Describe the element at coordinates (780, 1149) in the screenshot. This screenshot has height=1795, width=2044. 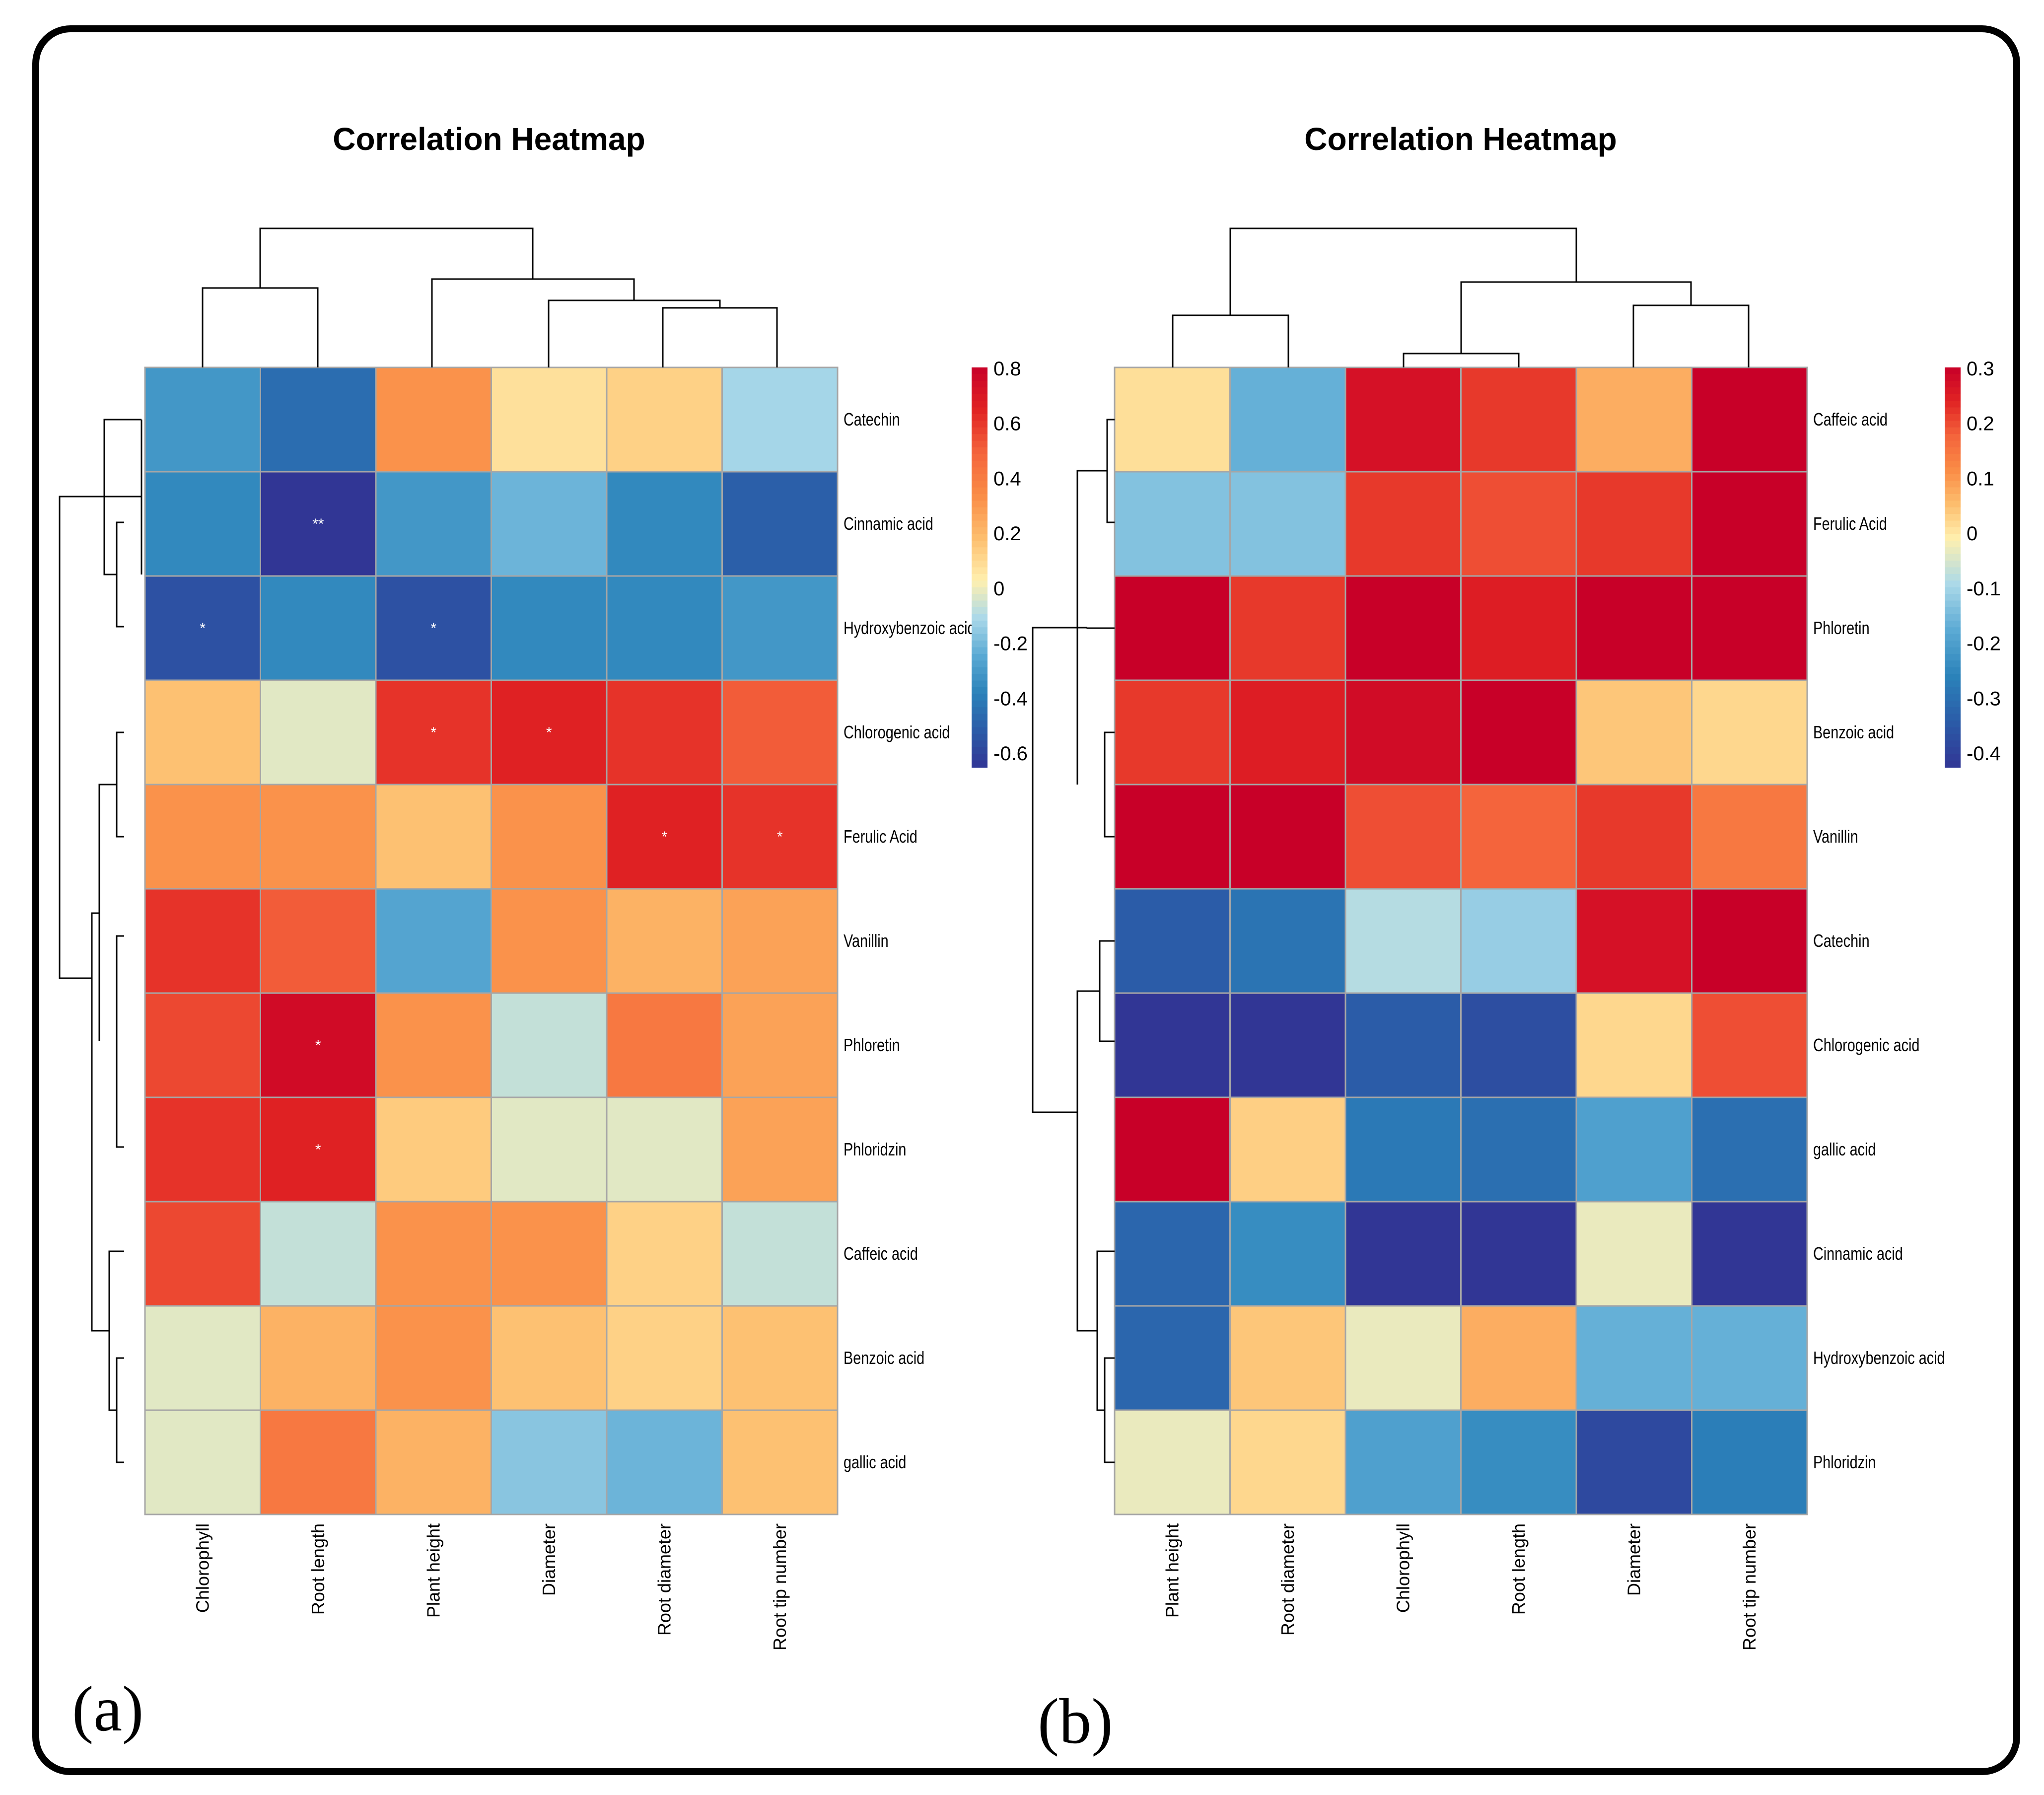
I see `cell-phloridzin-root-tip-number` at that location.